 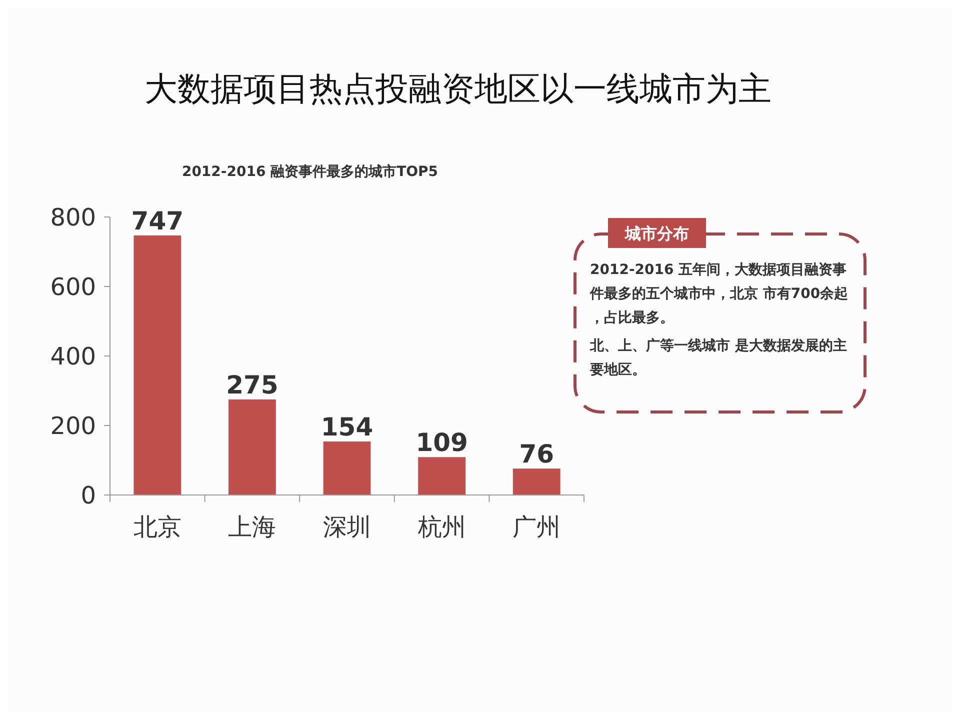 I want to click on x-tick-label: 杭州, so click(x=441, y=527).